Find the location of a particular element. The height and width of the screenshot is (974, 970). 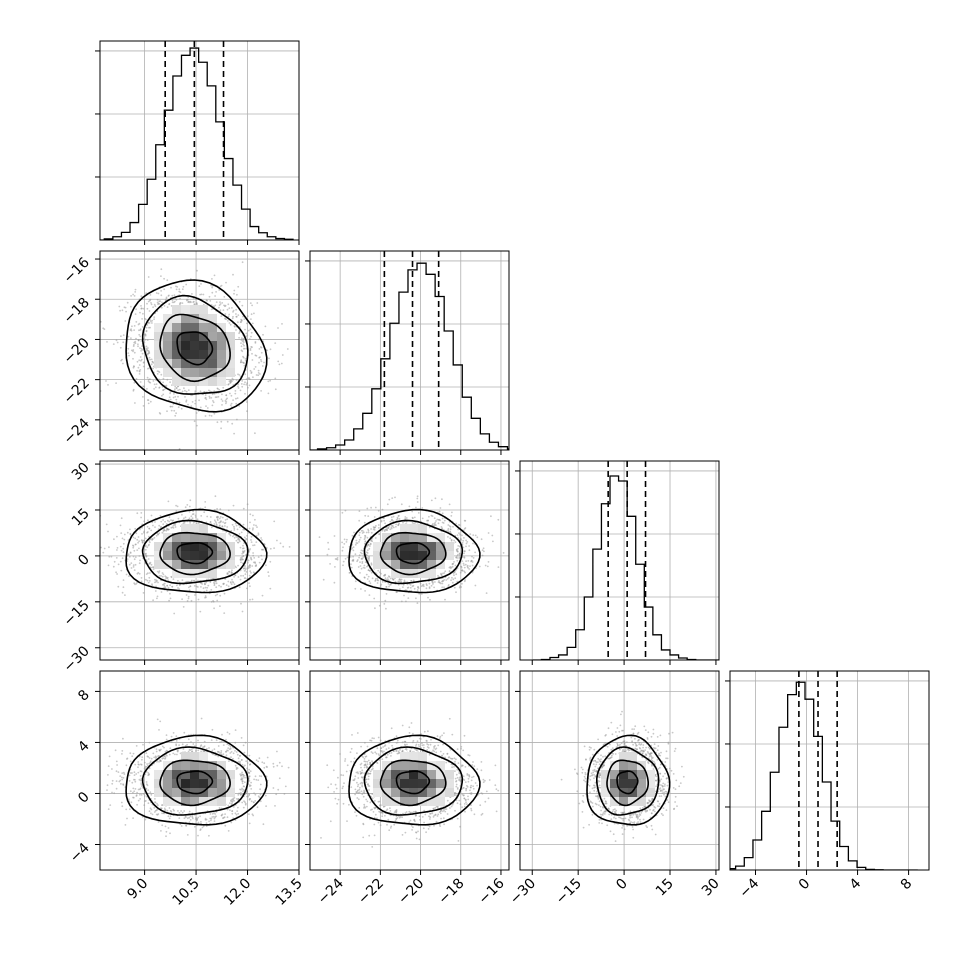

y-tick-label: −16 is located at coordinates (77, 270).